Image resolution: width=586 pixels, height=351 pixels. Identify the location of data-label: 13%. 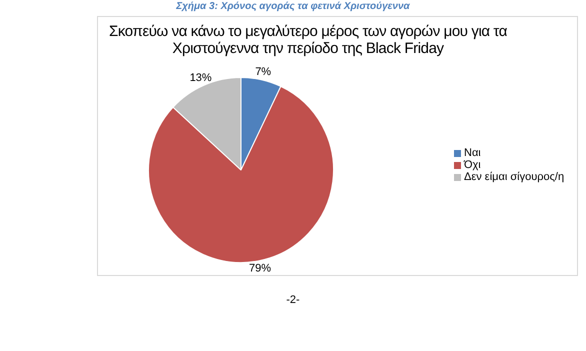
(201, 78).